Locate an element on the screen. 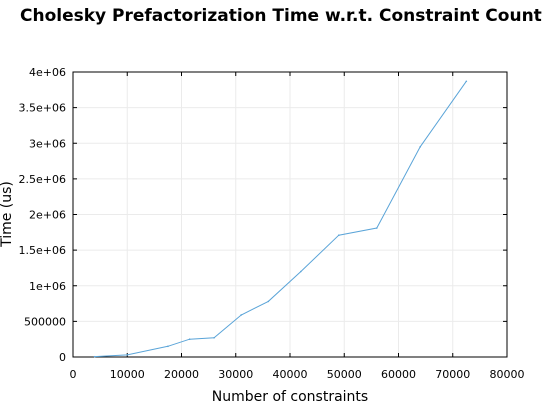  x-tick-label: 50000 is located at coordinates (344, 374).